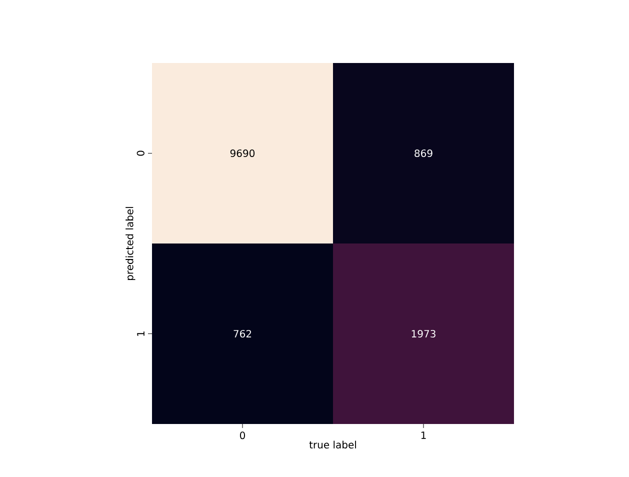  I want to click on y-axis-title: predicted label, so click(131, 243).